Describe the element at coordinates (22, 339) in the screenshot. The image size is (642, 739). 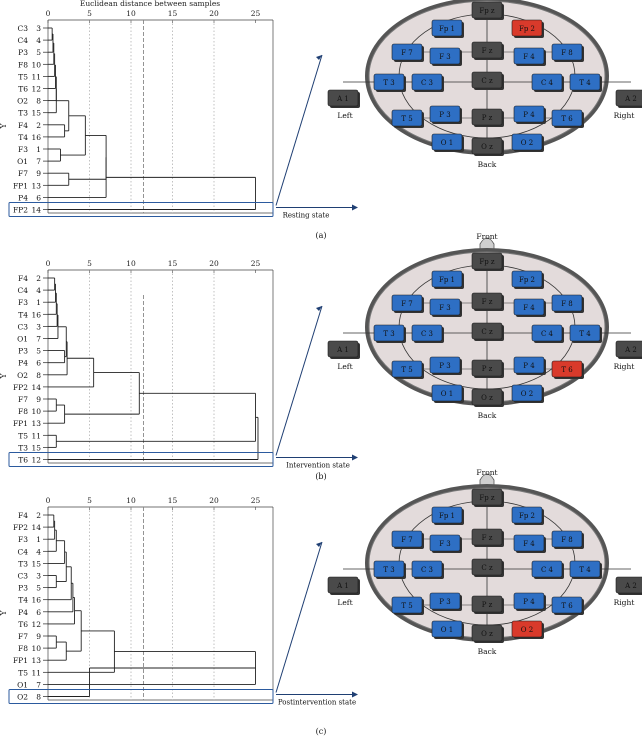
I see `row-label: O1` at that location.